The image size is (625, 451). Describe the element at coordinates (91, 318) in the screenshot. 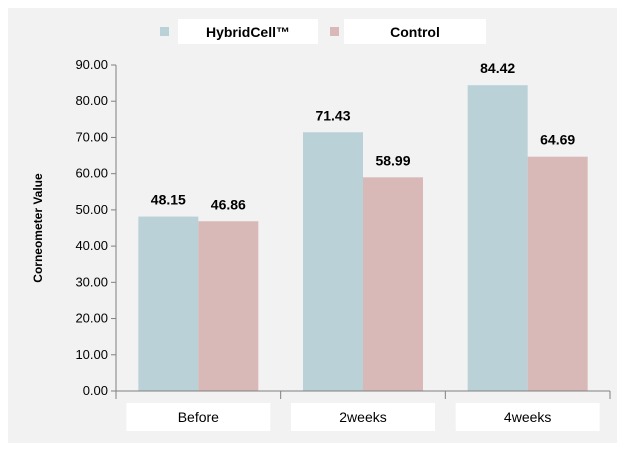

I see `y-tick-label: 20.00` at that location.